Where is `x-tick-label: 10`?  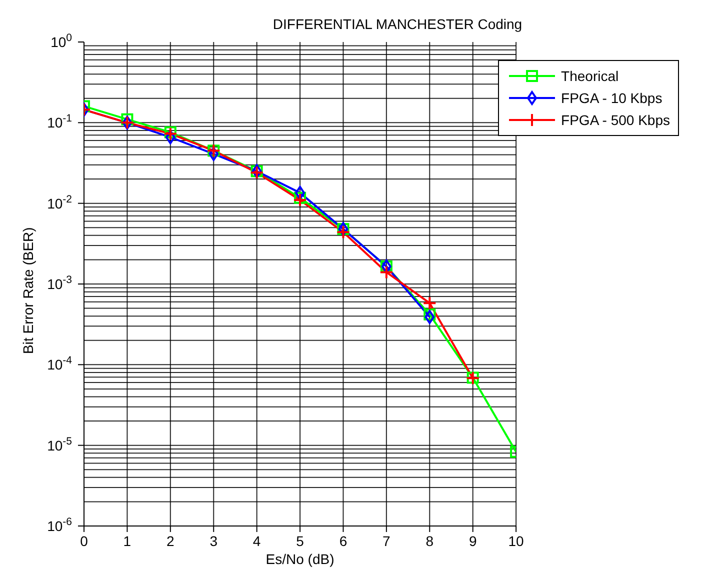
x-tick-label: 10 is located at coordinates (516, 541).